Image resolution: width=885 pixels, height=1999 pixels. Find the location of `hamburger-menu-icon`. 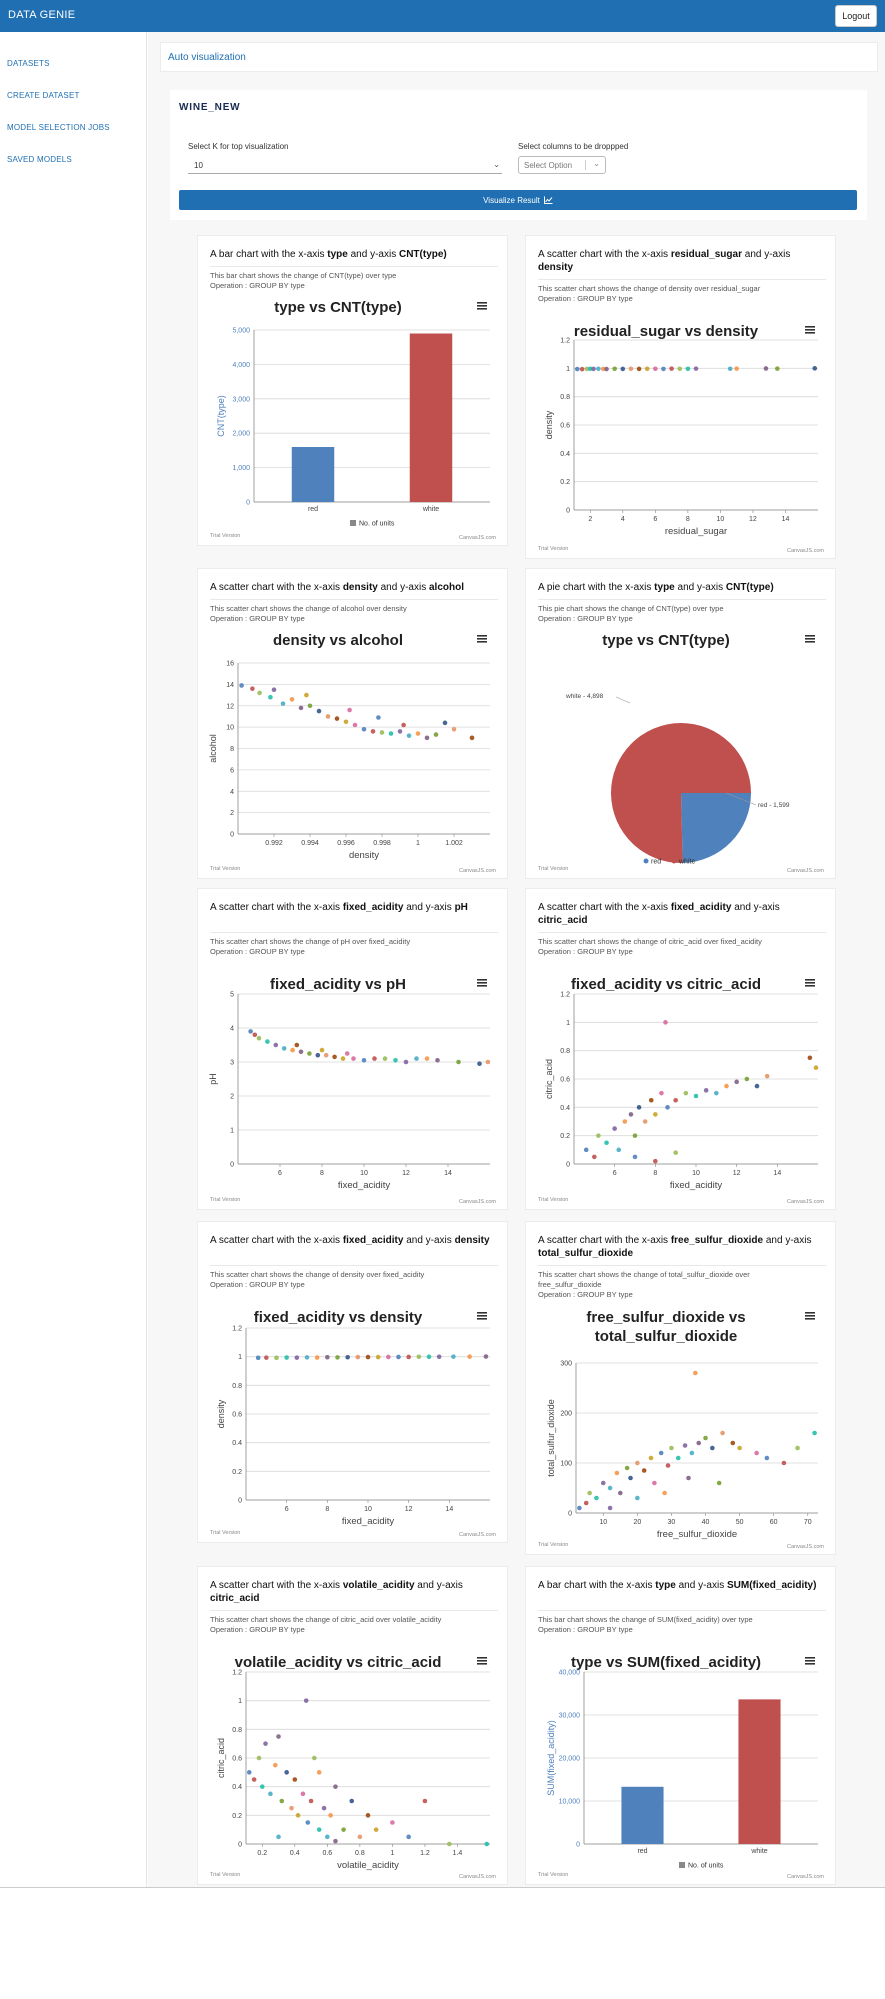

hamburger-menu-icon is located at coordinates (810, 1316).